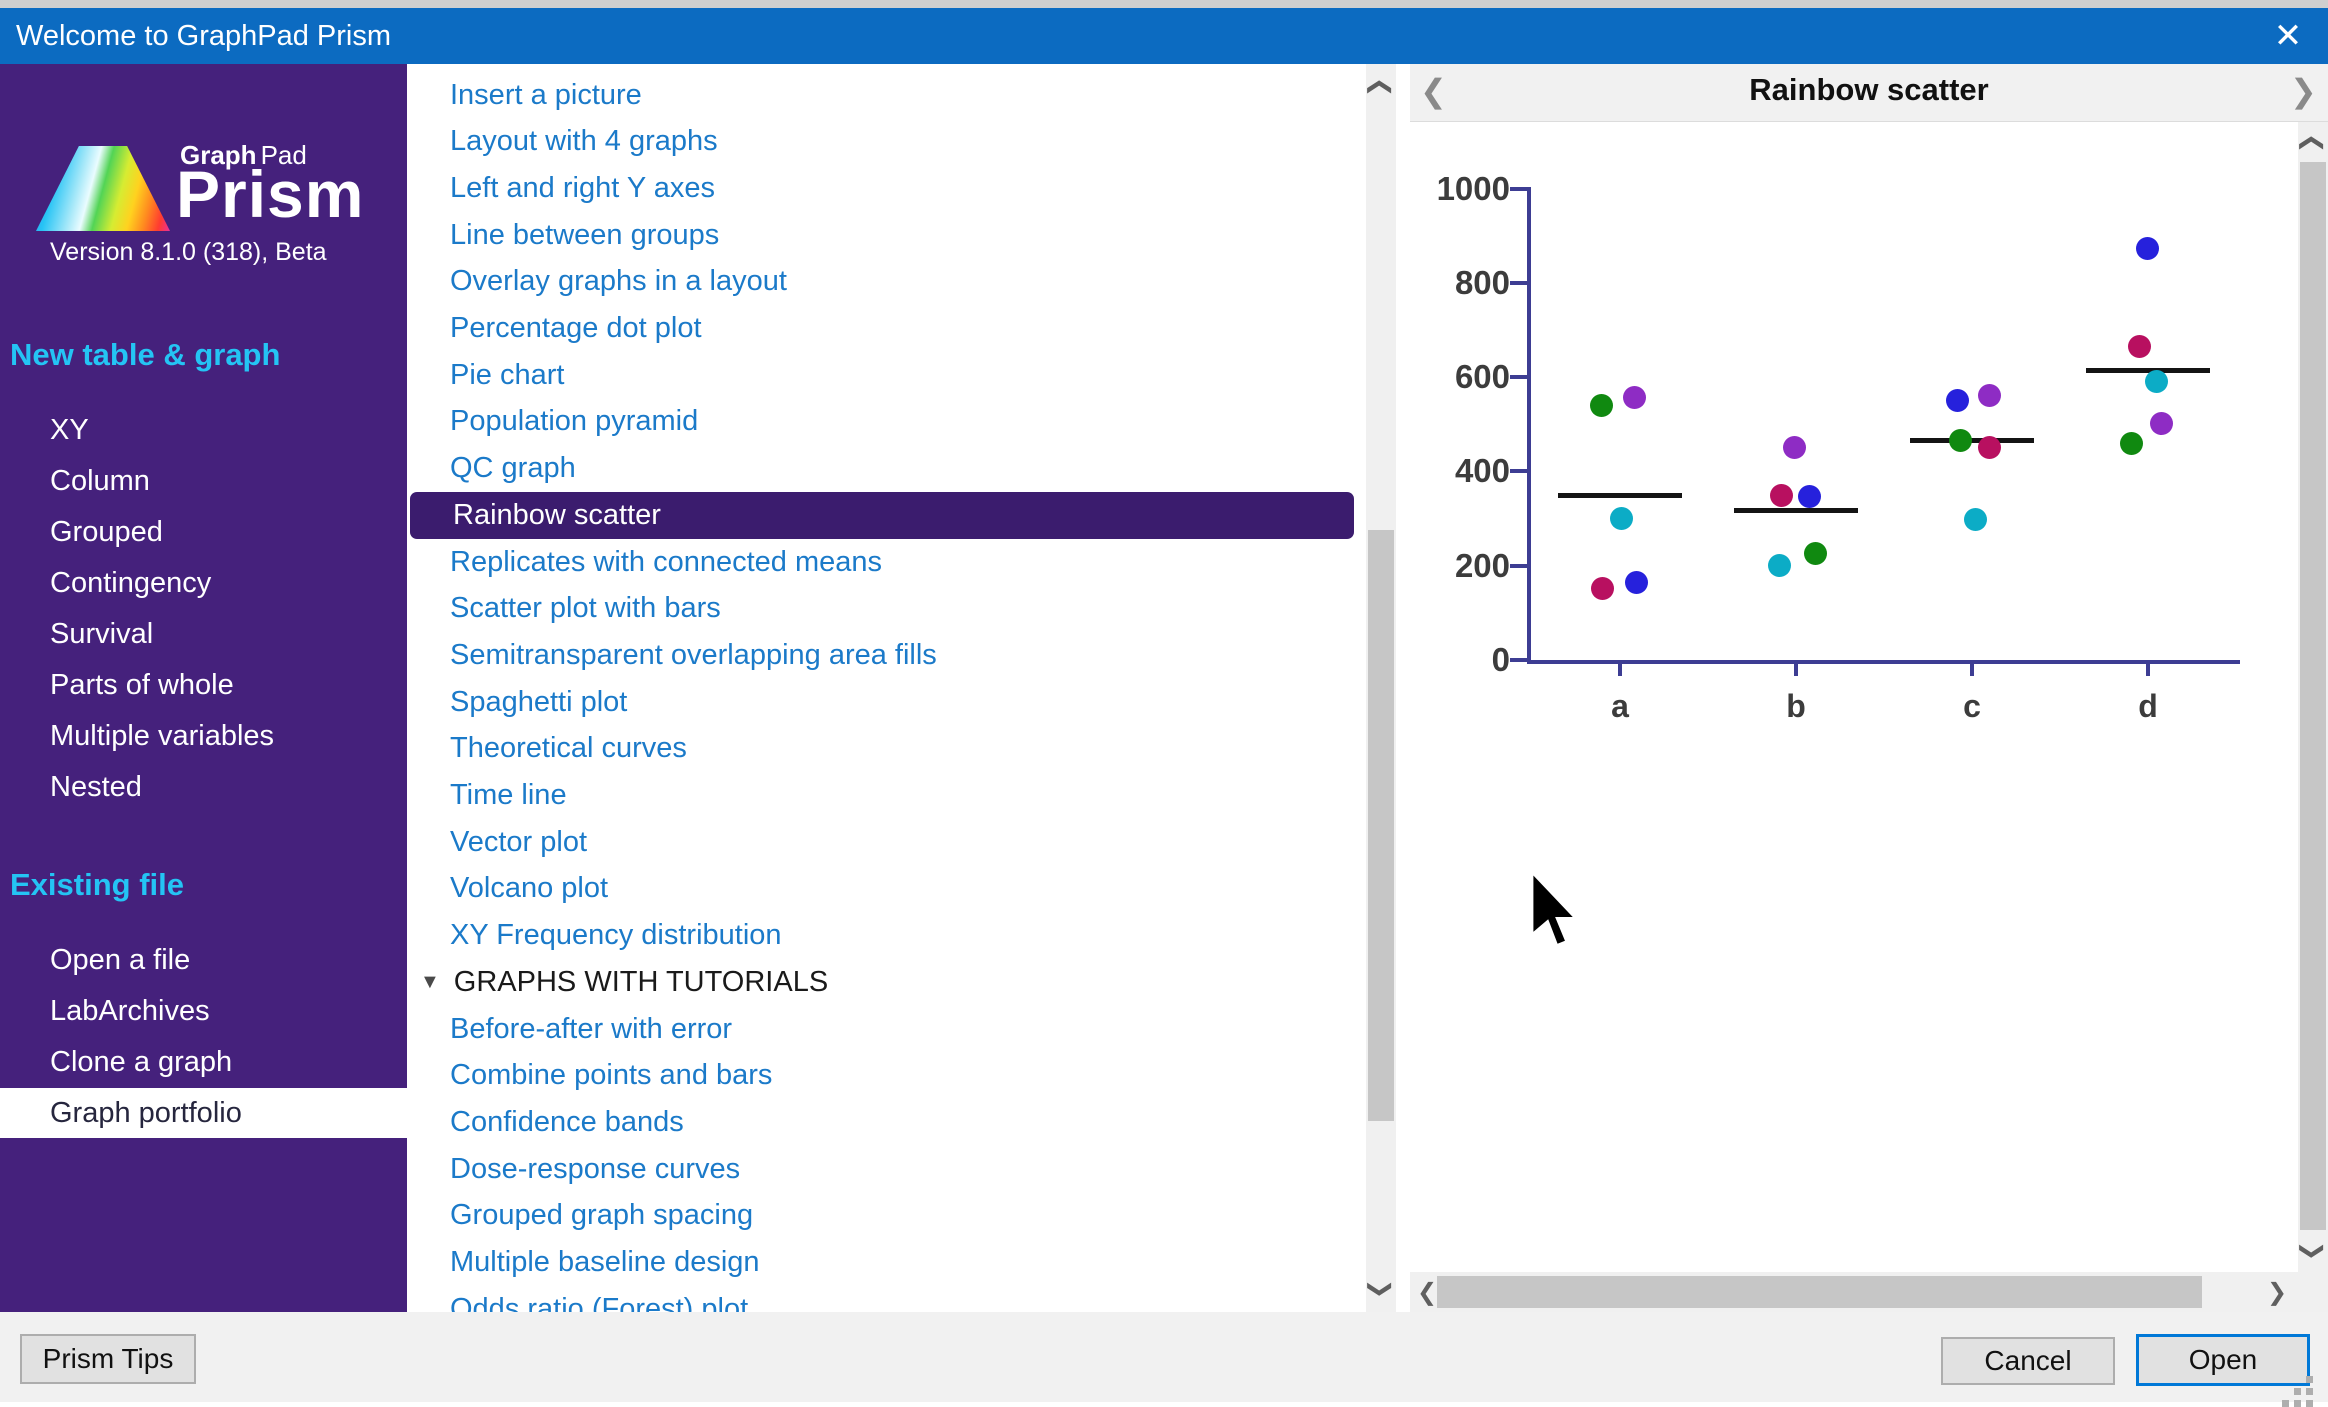 The width and height of the screenshot is (2328, 1407). I want to click on preview-vscrollbar: ❮ ❯, so click(2313, 697).